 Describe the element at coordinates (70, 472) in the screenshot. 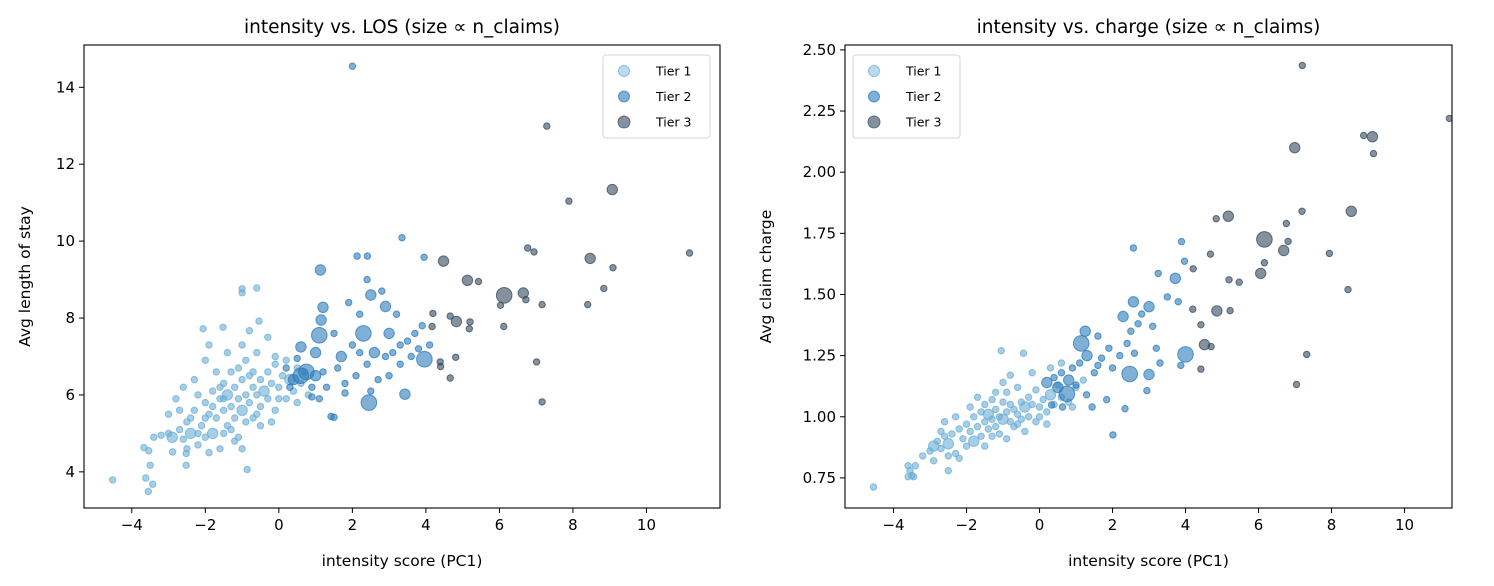

I see `y-tick-label: 4` at that location.